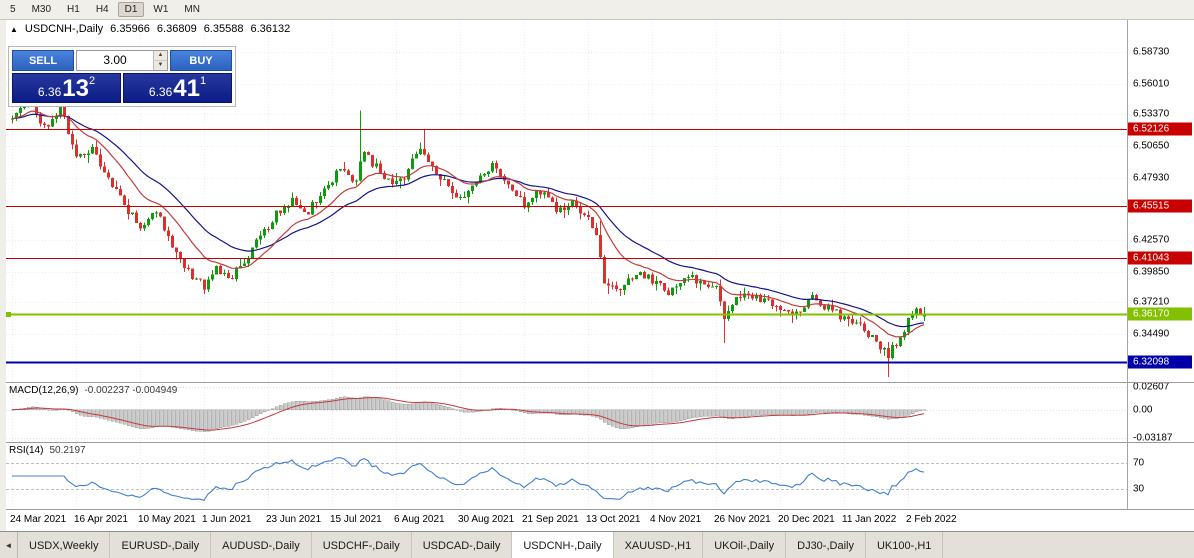 This screenshot has height=558, width=1194. What do you see at coordinates (122, 76) in the screenshot?
I see `one-click-trading-panel: SELL 3.00 ▲ ▼ BUY 6.36 13 2` at bounding box center [122, 76].